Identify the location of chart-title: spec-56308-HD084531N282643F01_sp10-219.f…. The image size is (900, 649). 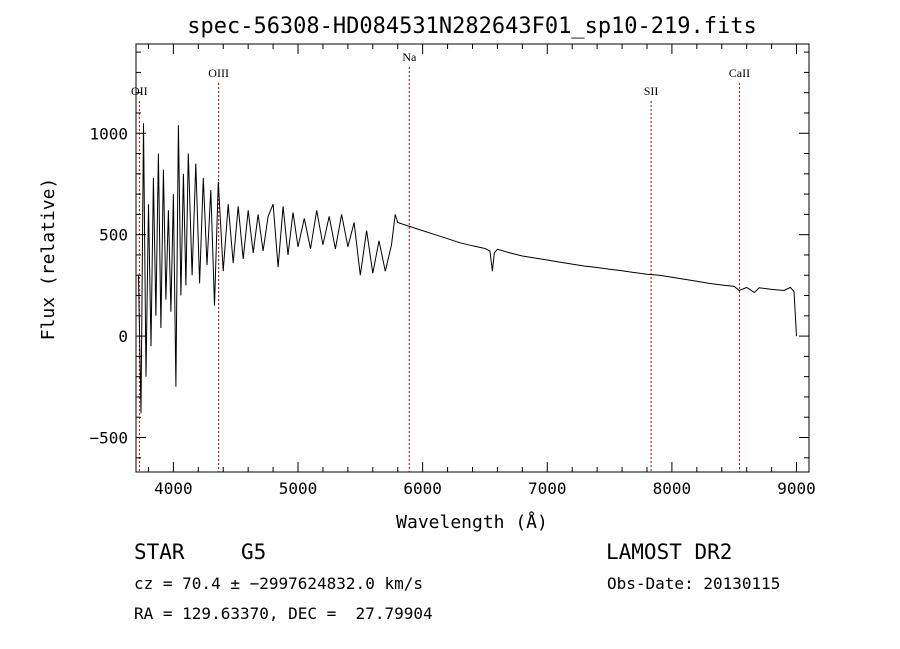
(472, 26).